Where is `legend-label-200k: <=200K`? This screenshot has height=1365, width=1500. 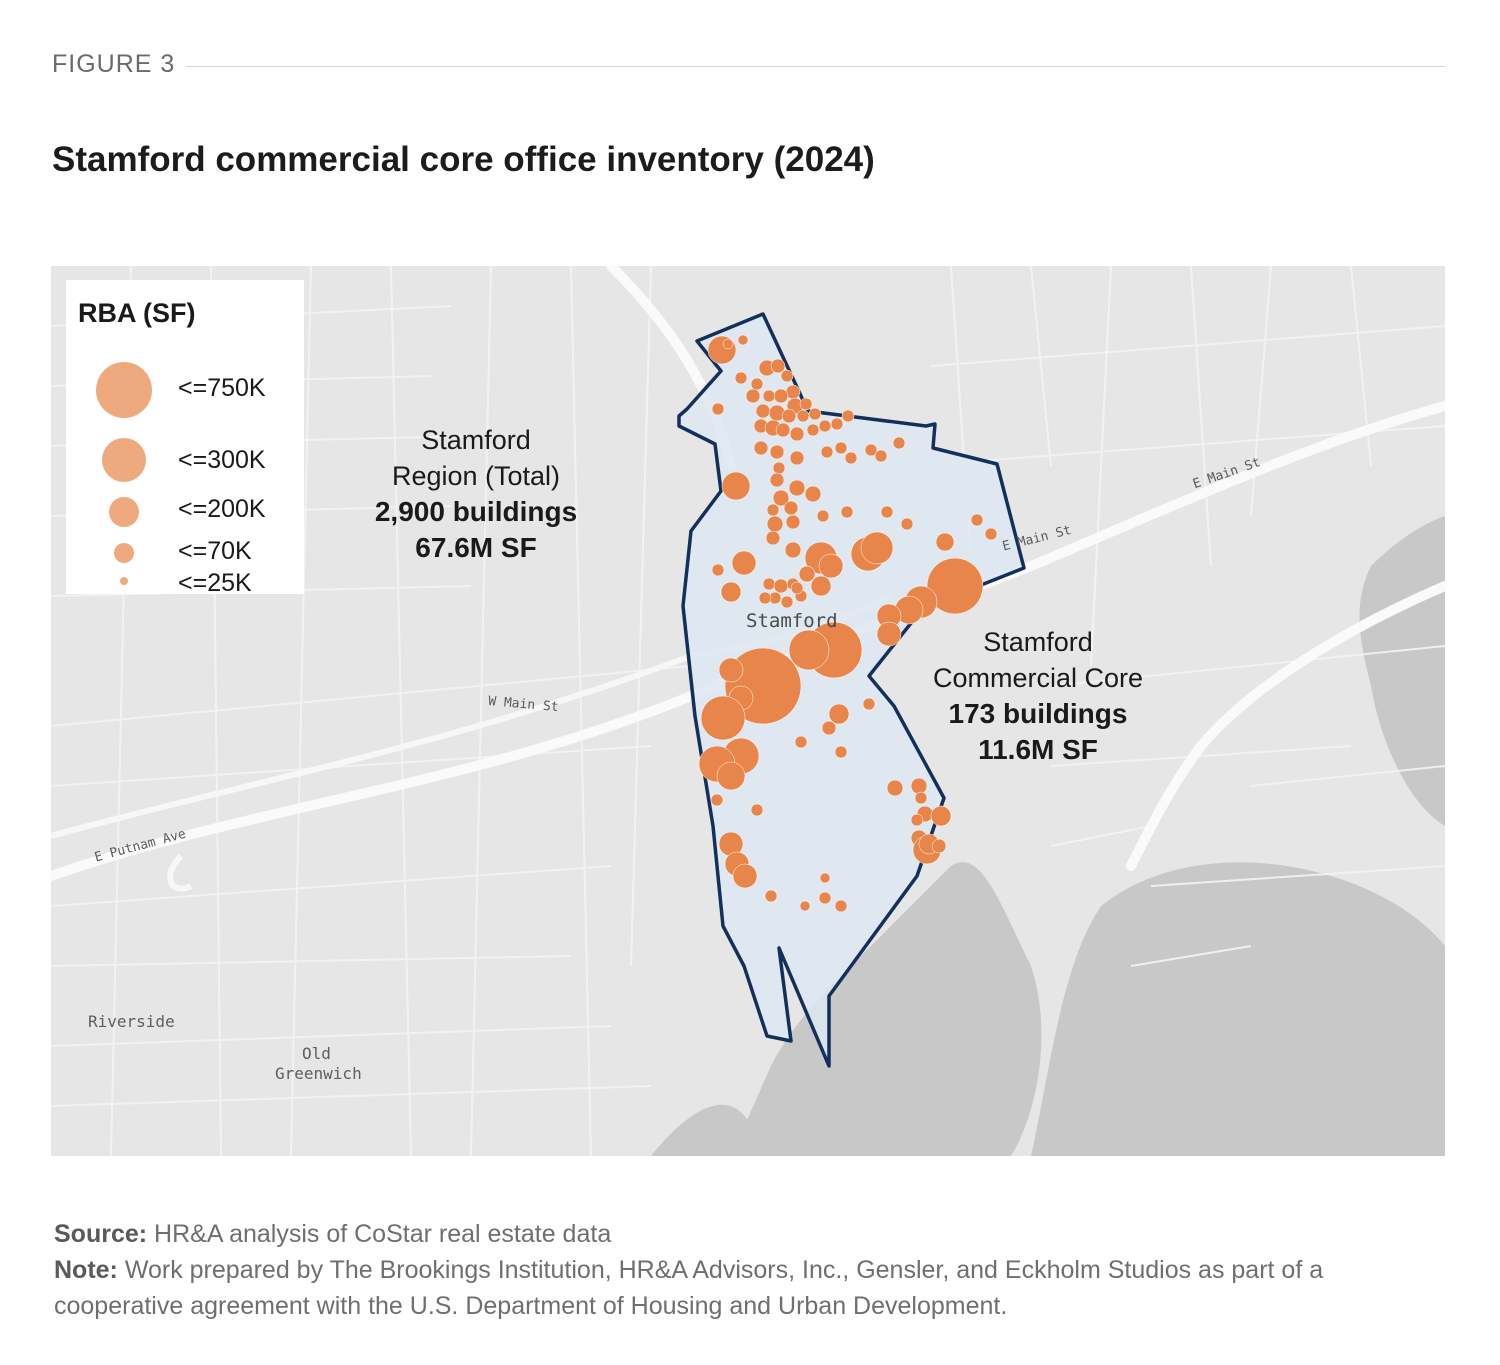 legend-label-200k: <=200K is located at coordinates (222, 509).